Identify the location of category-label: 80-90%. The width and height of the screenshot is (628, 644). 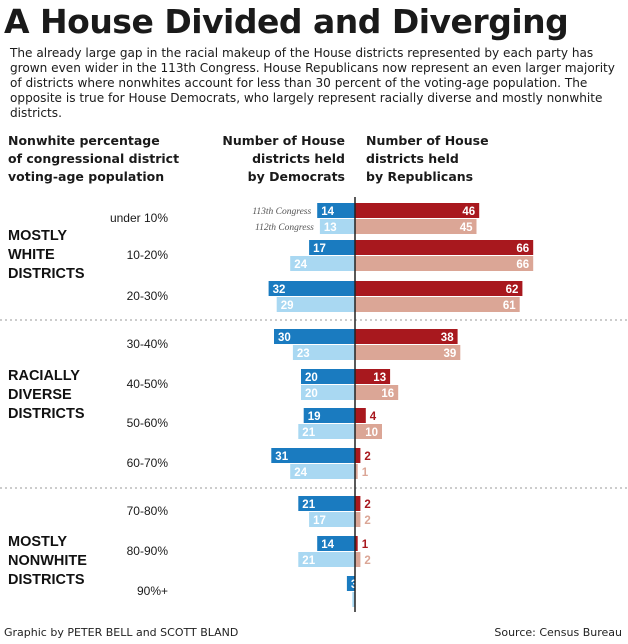
(148, 551).